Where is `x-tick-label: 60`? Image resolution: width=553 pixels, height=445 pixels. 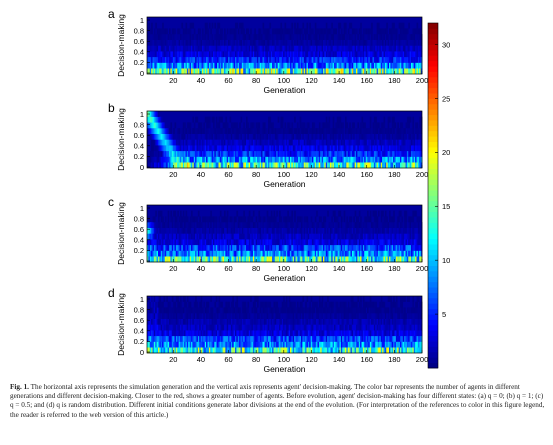
x-tick-label: 60 is located at coordinates (228, 174).